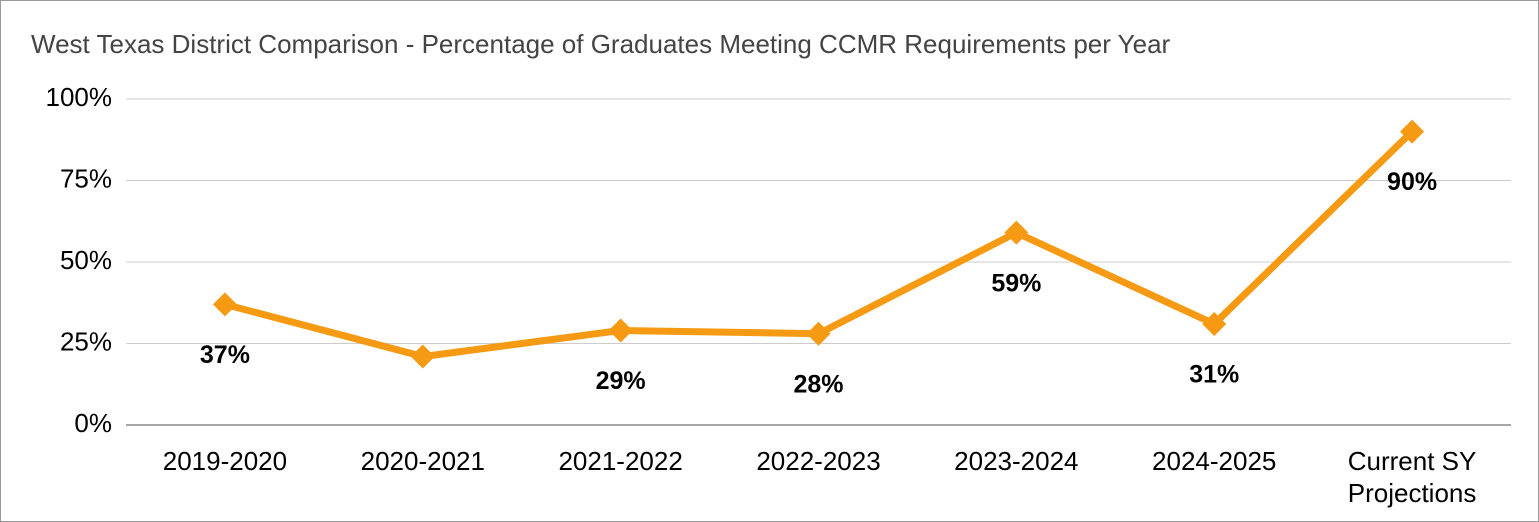 This screenshot has width=1539, height=522. Describe the element at coordinates (79, 97) in the screenshot. I see `y-tick-label: 100%` at that location.